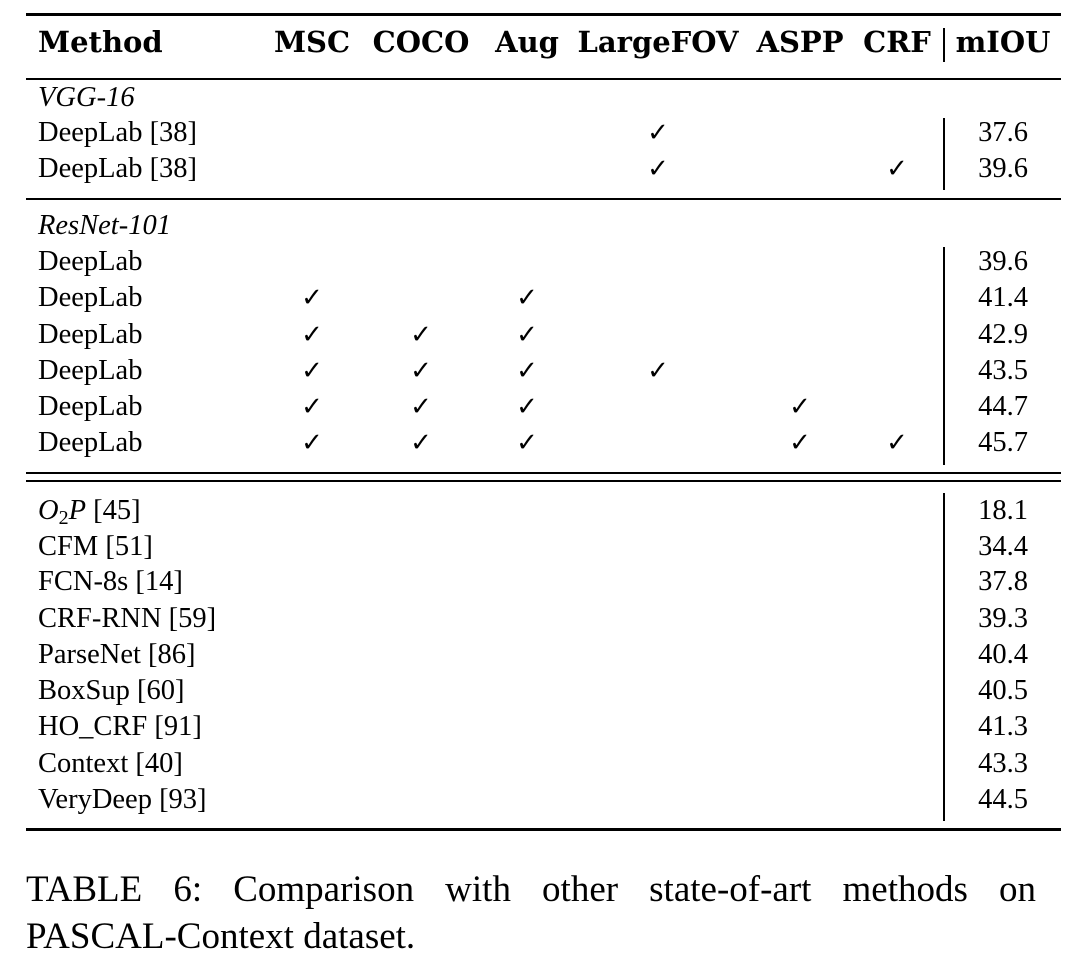 The image size is (1081, 971). What do you see at coordinates (1003, 510) in the screenshot?
I see `miou-value: 18.1` at bounding box center [1003, 510].